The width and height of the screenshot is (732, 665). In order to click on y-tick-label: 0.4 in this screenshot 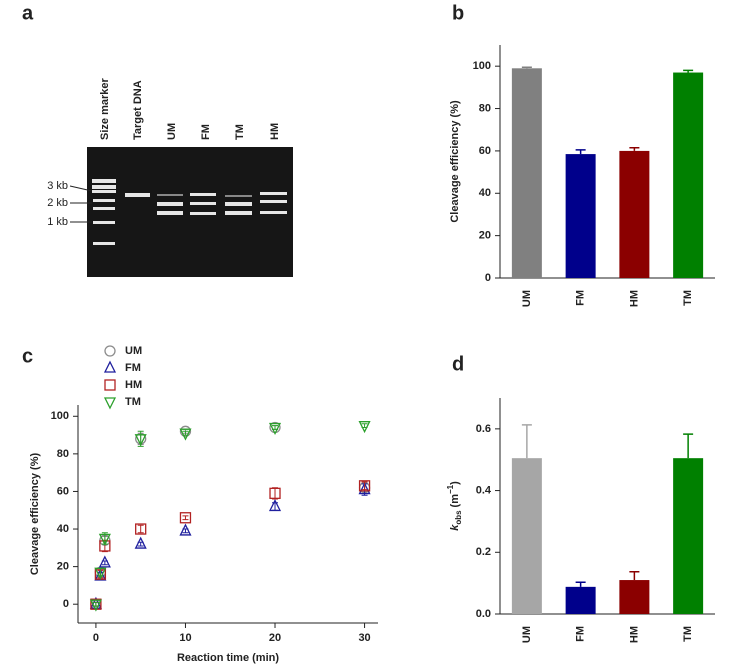, I will do `click(484, 490)`.